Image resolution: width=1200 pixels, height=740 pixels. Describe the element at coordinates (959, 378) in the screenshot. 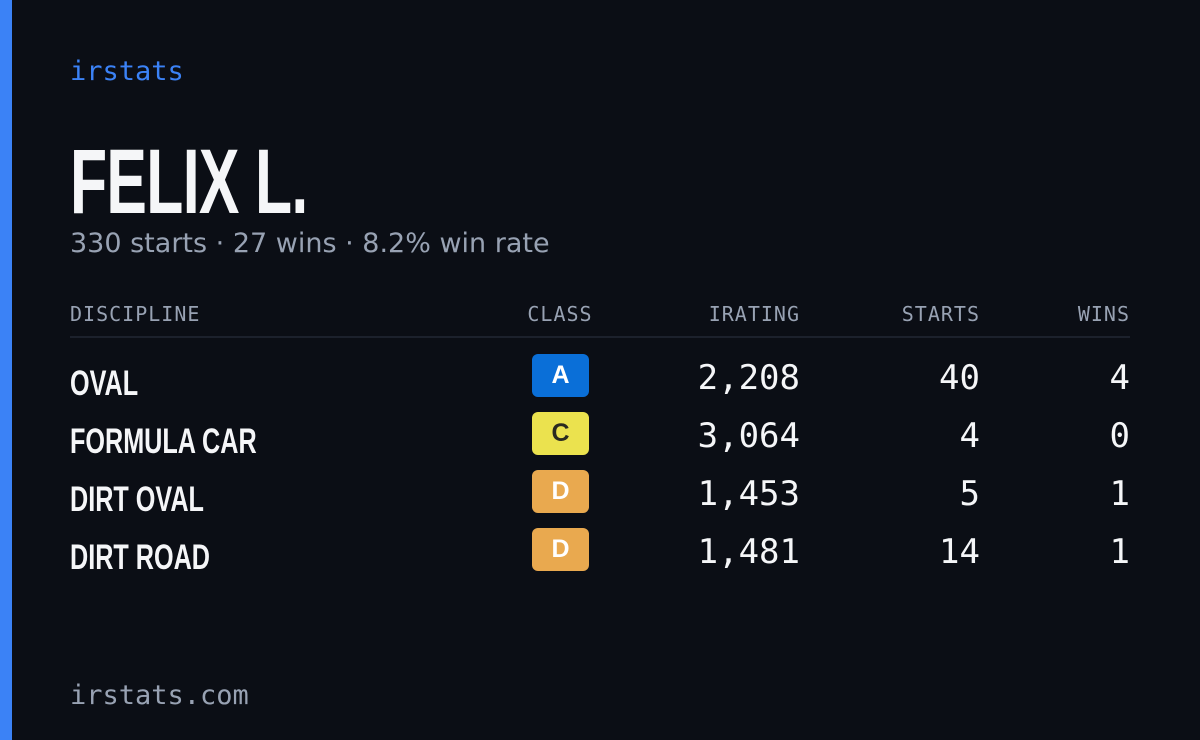

I see `starts-value: 40` at that location.